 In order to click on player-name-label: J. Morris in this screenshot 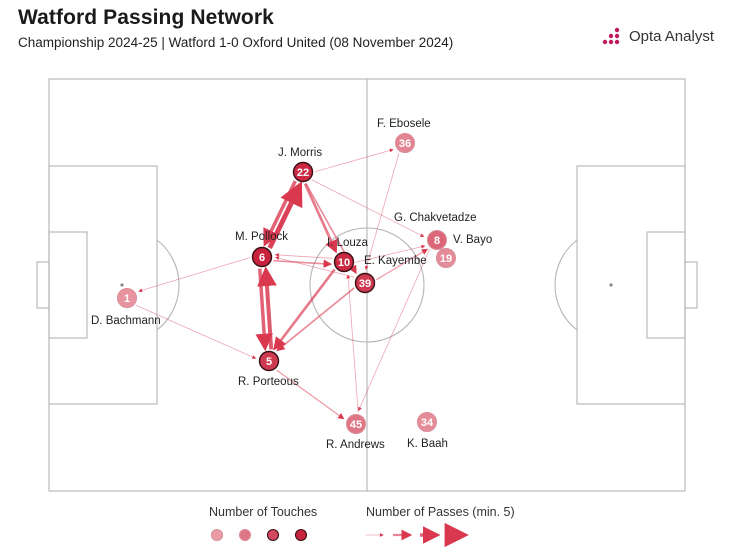, I will do `click(300, 153)`.